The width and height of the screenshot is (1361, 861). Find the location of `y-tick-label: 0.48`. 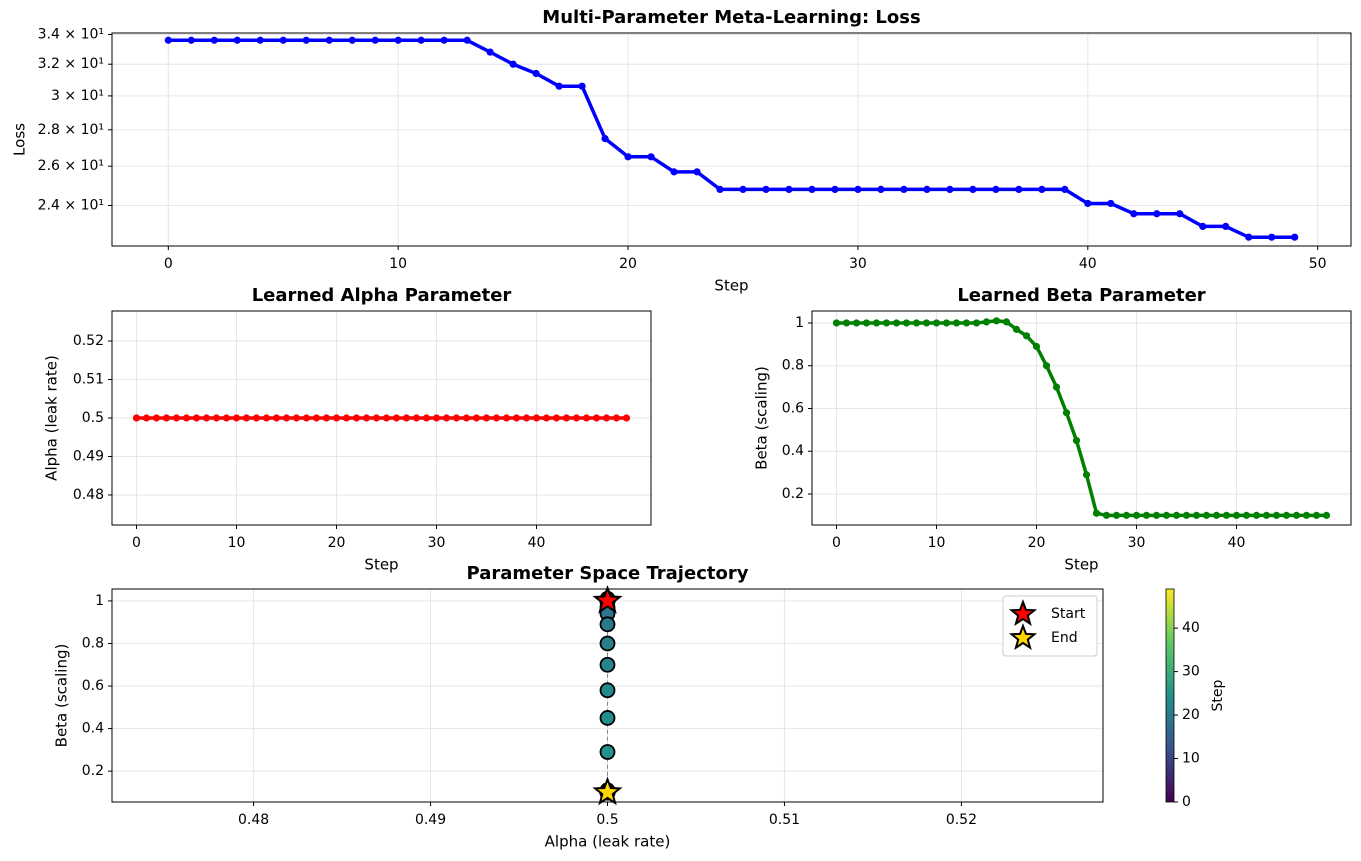

y-tick-label: 0.48 is located at coordinates (88, 495).